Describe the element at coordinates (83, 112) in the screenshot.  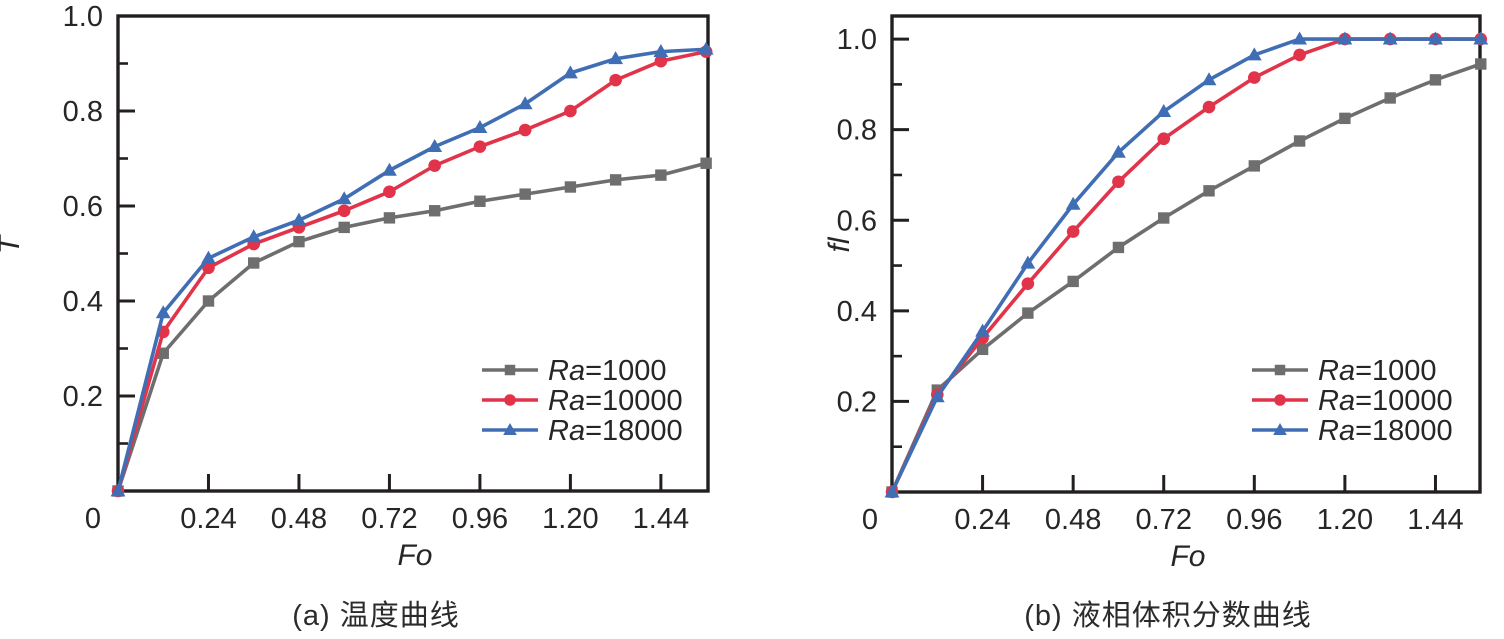
I see `y-tick-label: 0.8` at that location.